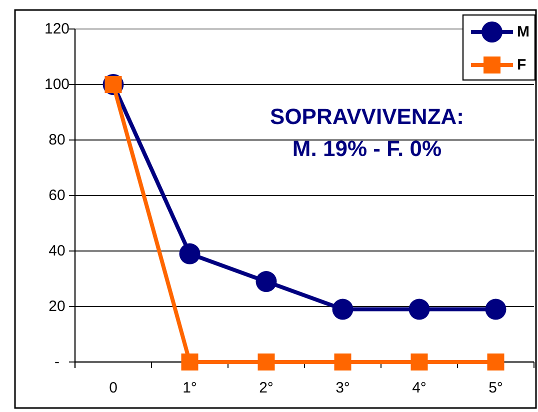 The image size is (538, 412). What do you see at coordinates (57, 306) in the screenshot?
I see `y-tick-label: 20` at bounding box center [57, 306].